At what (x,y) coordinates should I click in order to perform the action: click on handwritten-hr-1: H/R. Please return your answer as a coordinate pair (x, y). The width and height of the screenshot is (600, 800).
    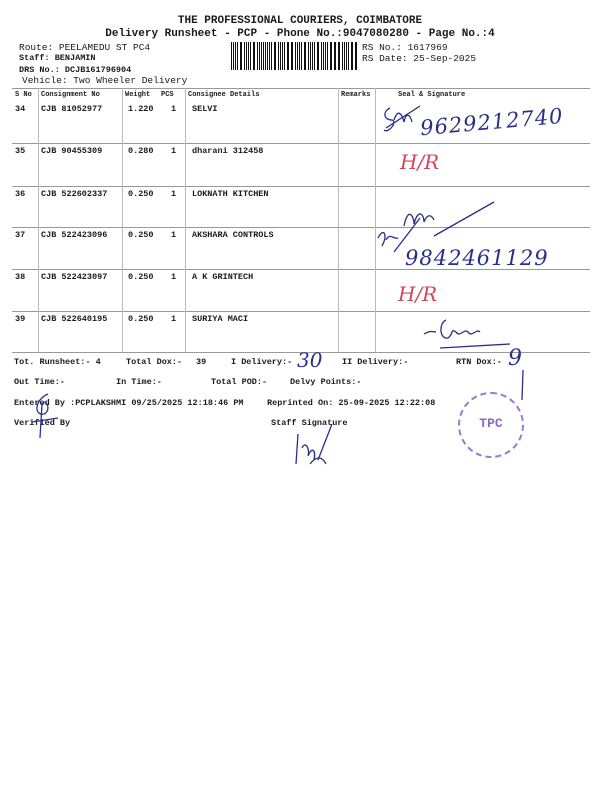
    Looking at the image, I should click on (420, 162).